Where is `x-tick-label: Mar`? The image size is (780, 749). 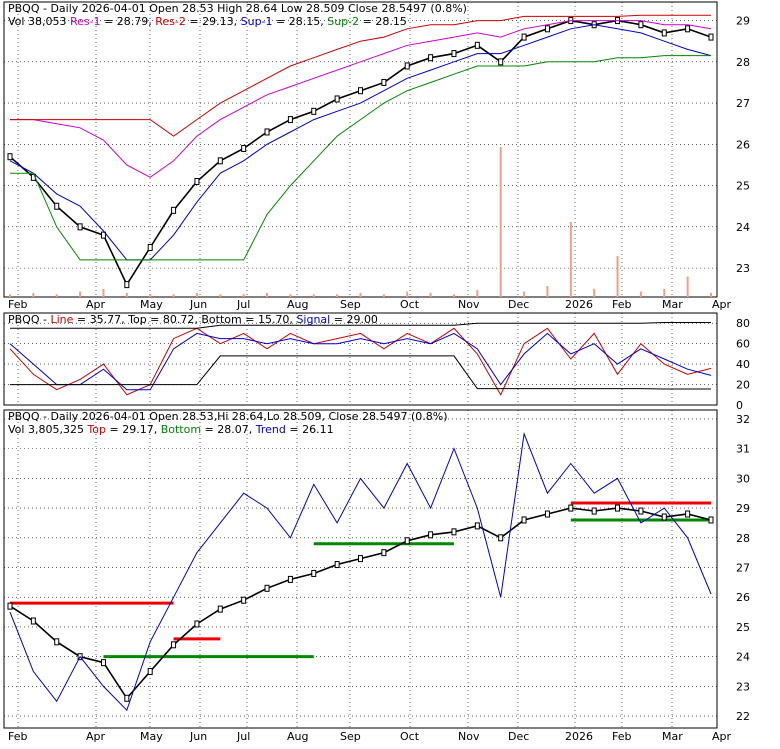
x-tick-label: Mar is located at coordinates (672, 736).